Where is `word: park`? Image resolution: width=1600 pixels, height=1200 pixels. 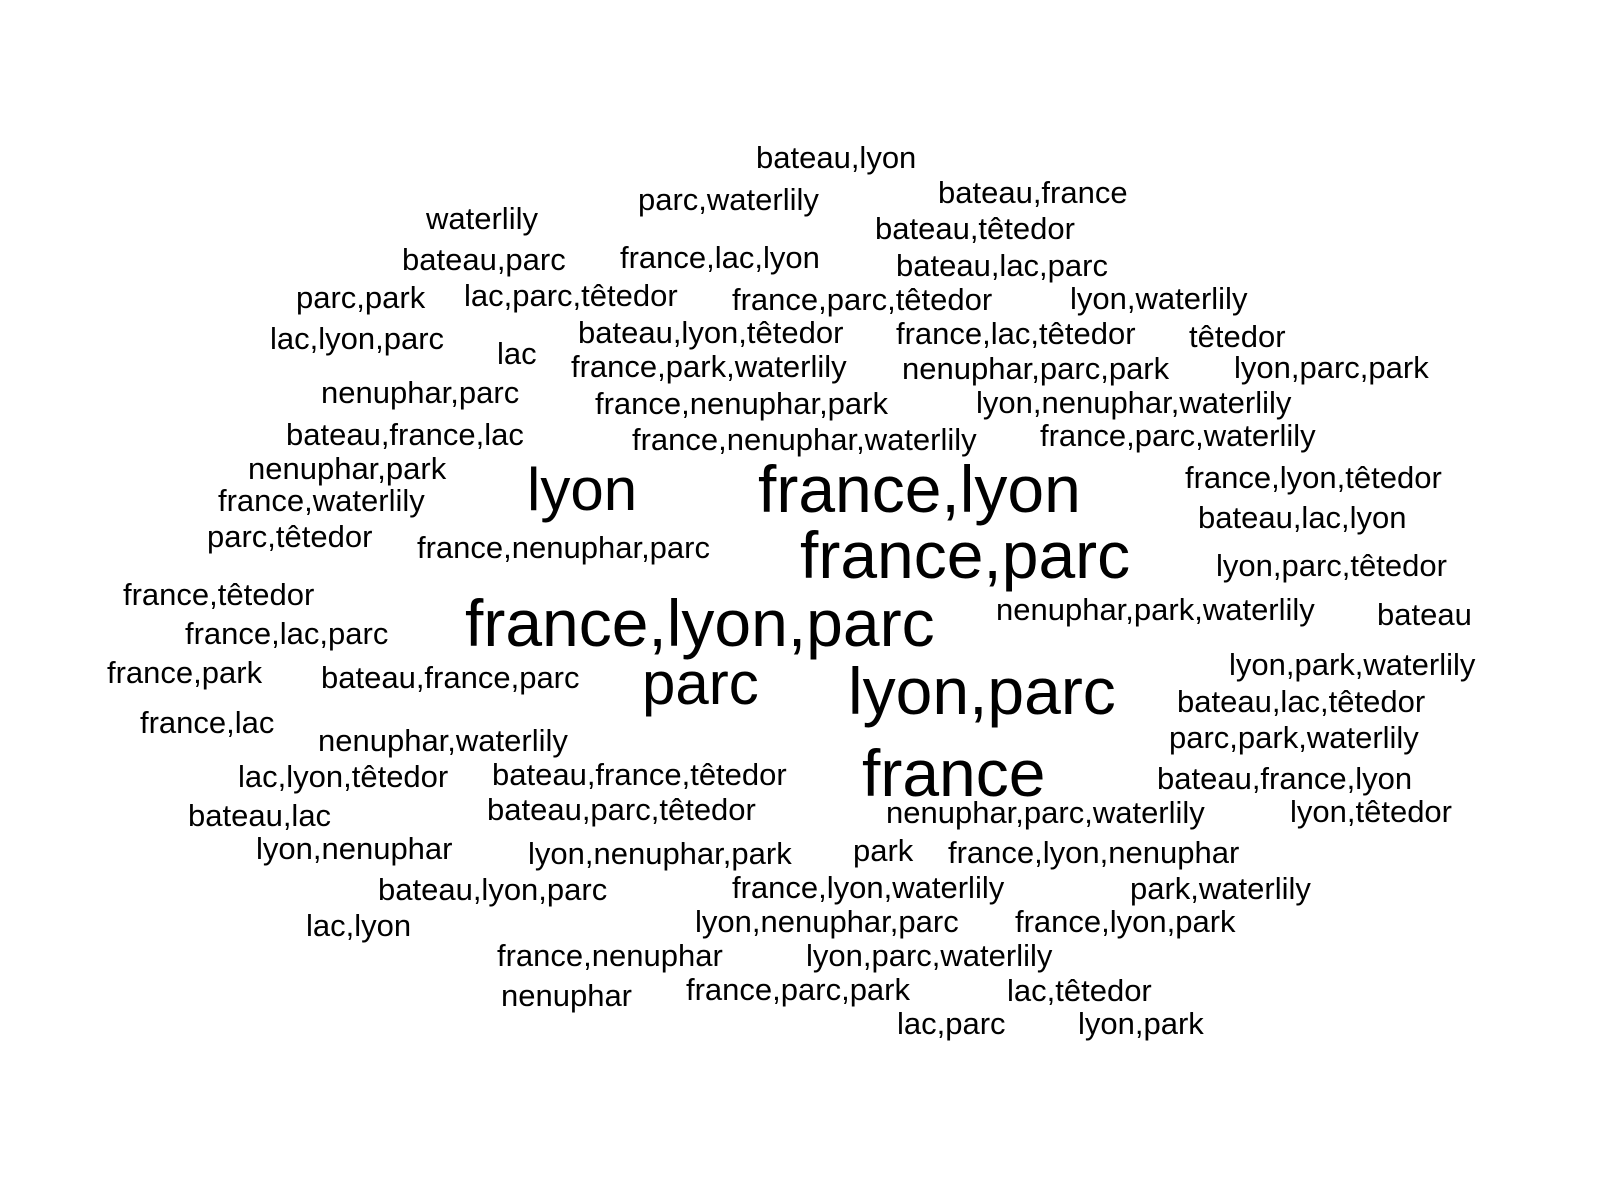 word: park is located at coordinates (883, 850).